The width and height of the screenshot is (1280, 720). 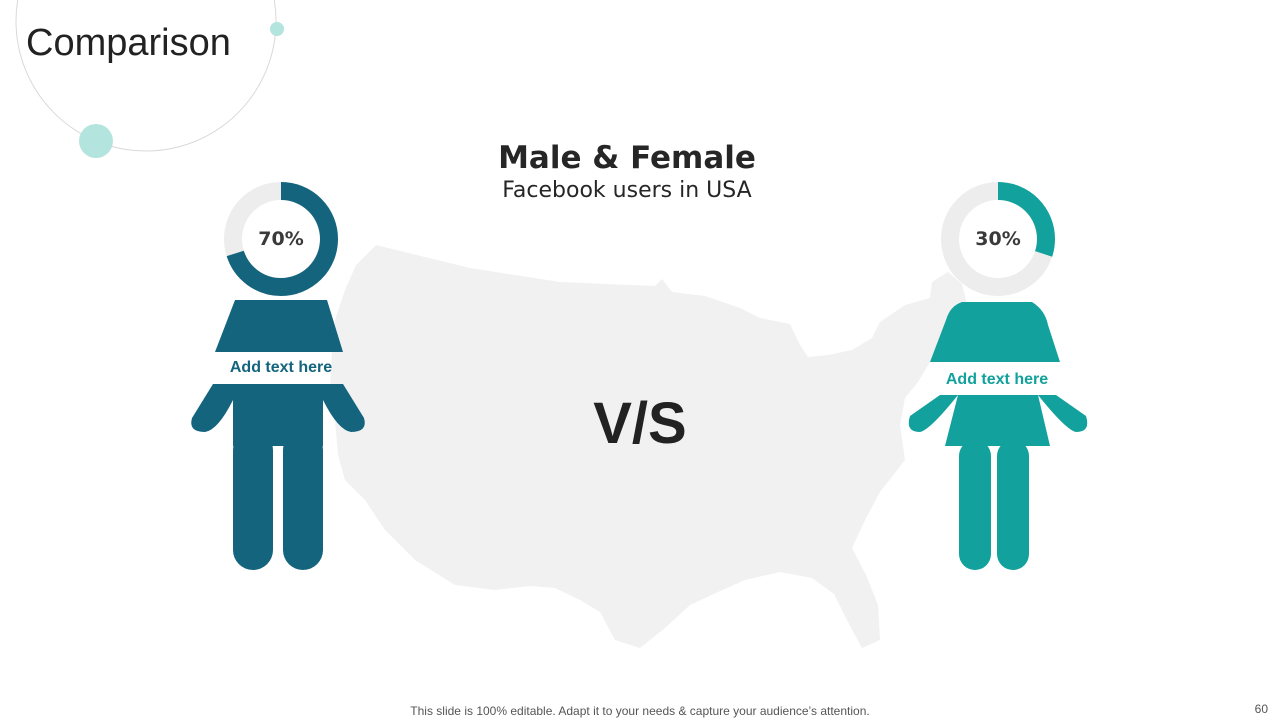 I want to click on male-percentage: 70%, so click(x=281, y=239).